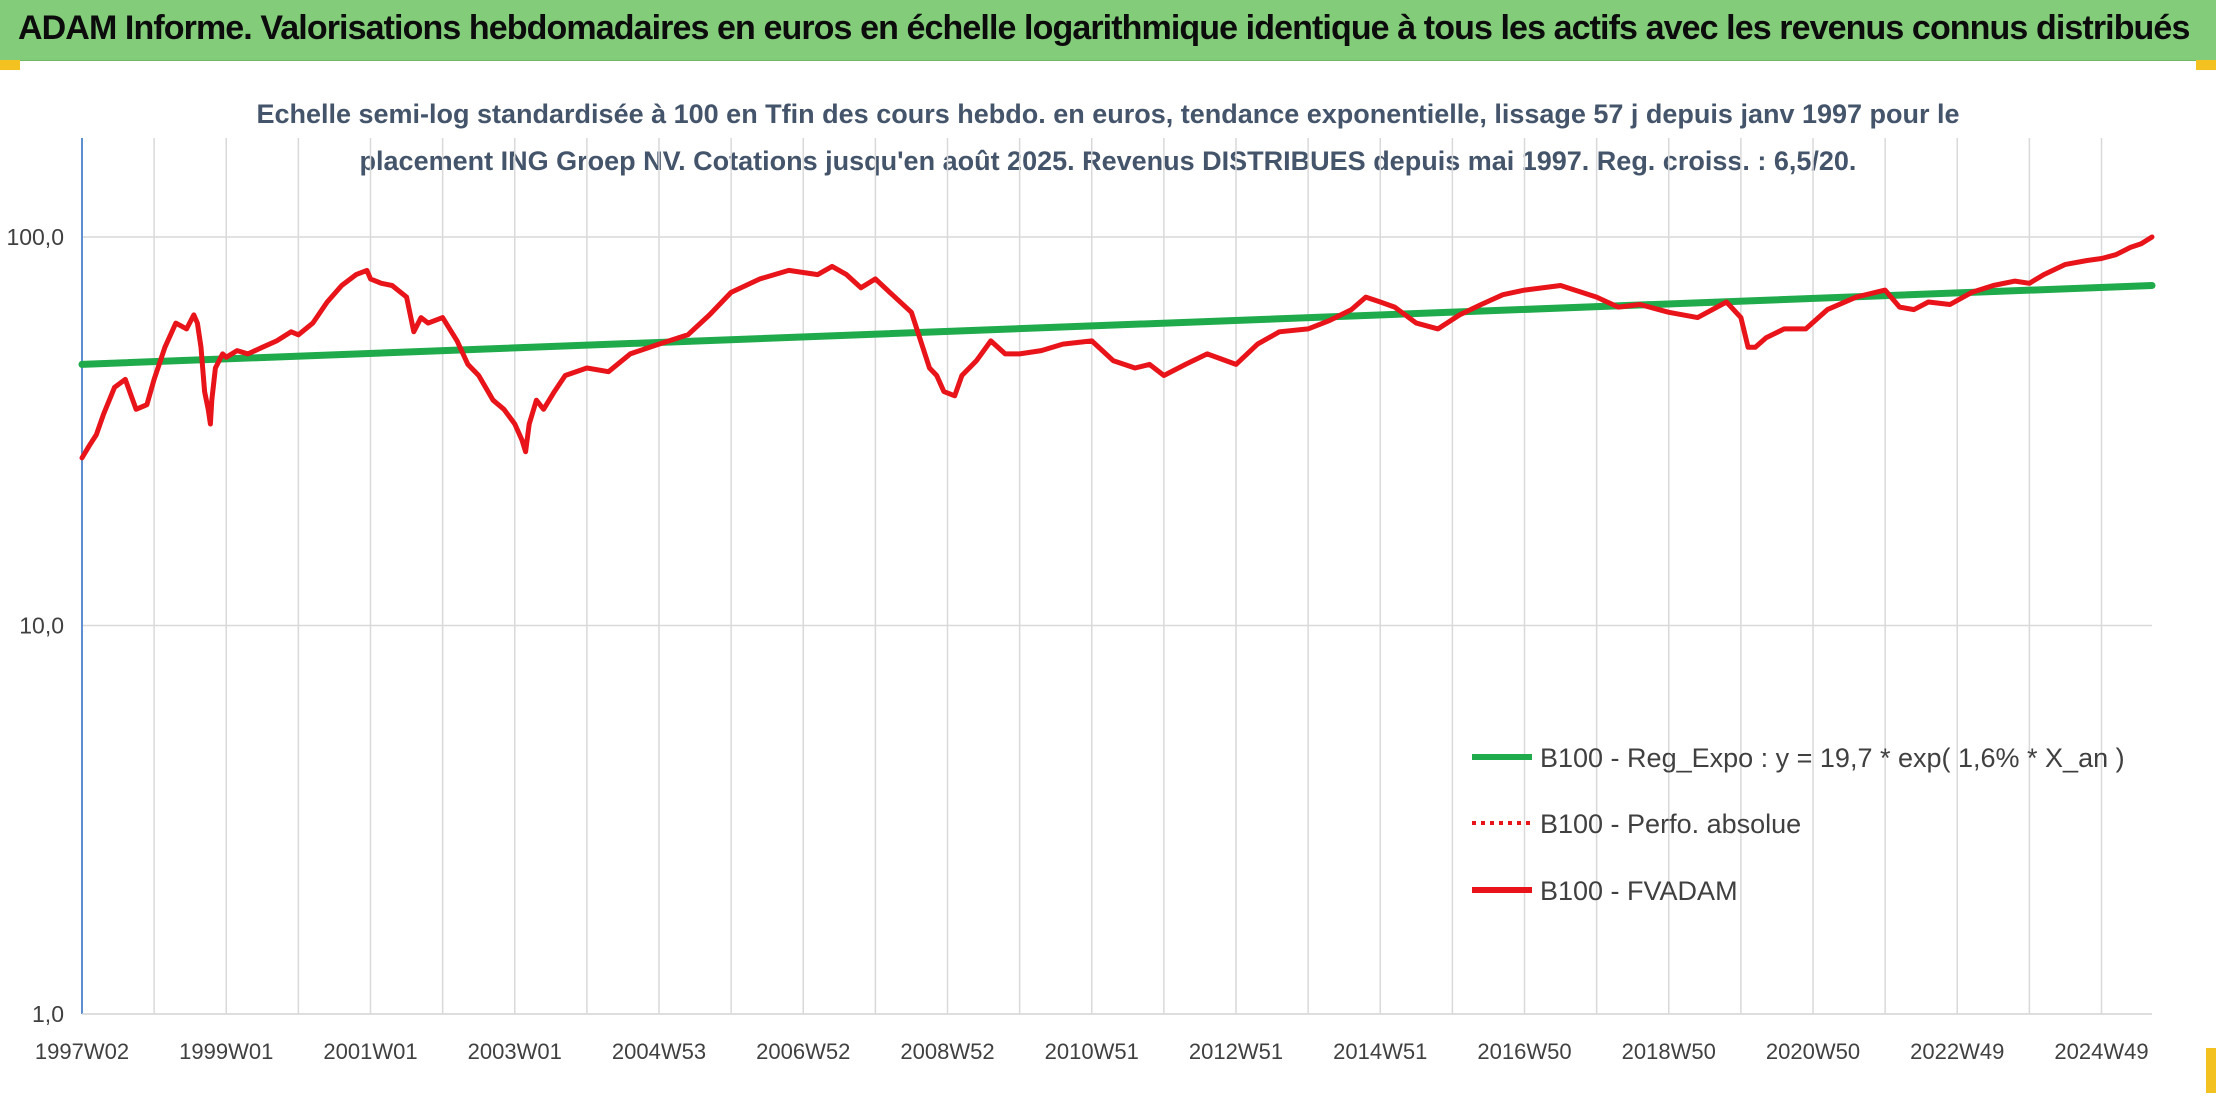 This screenshot has height=1103, width=2216. Describe the element at coordinates (1524, 1051) in the screenshot. I see `x-tick-label: 2016W50` at that location.